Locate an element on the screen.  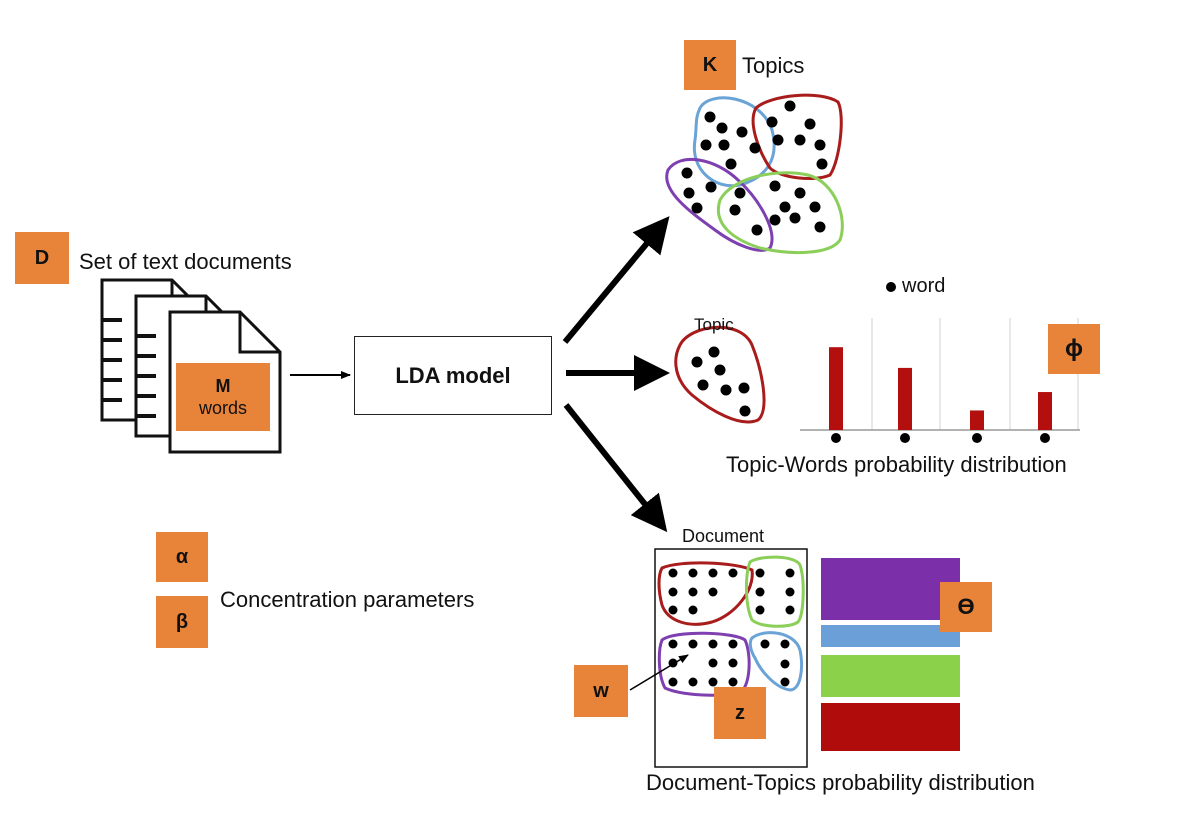
topic-blob-blue is located at coordinates (734, 142).